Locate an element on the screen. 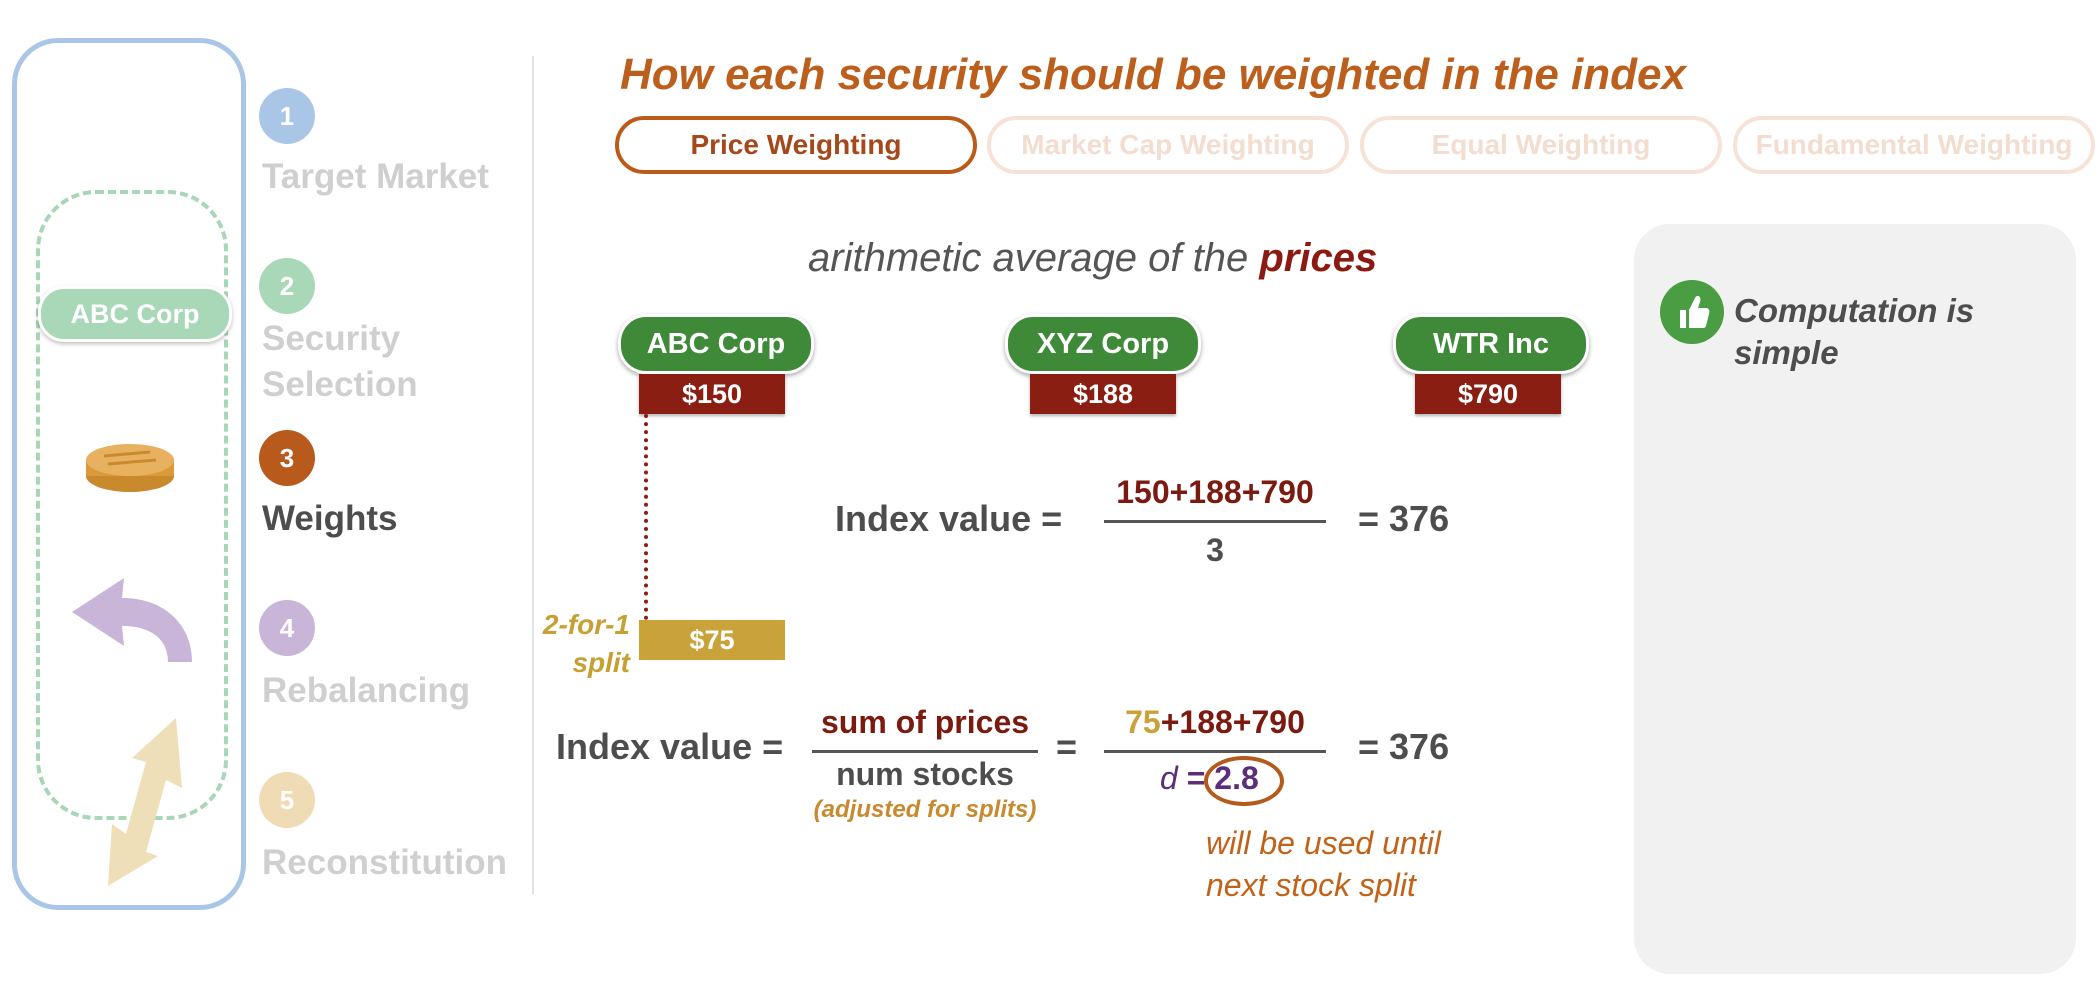 The height and width of the screenshot is (1002, 2100). step-3-circle: 3 is located at coordinates (287, 458).